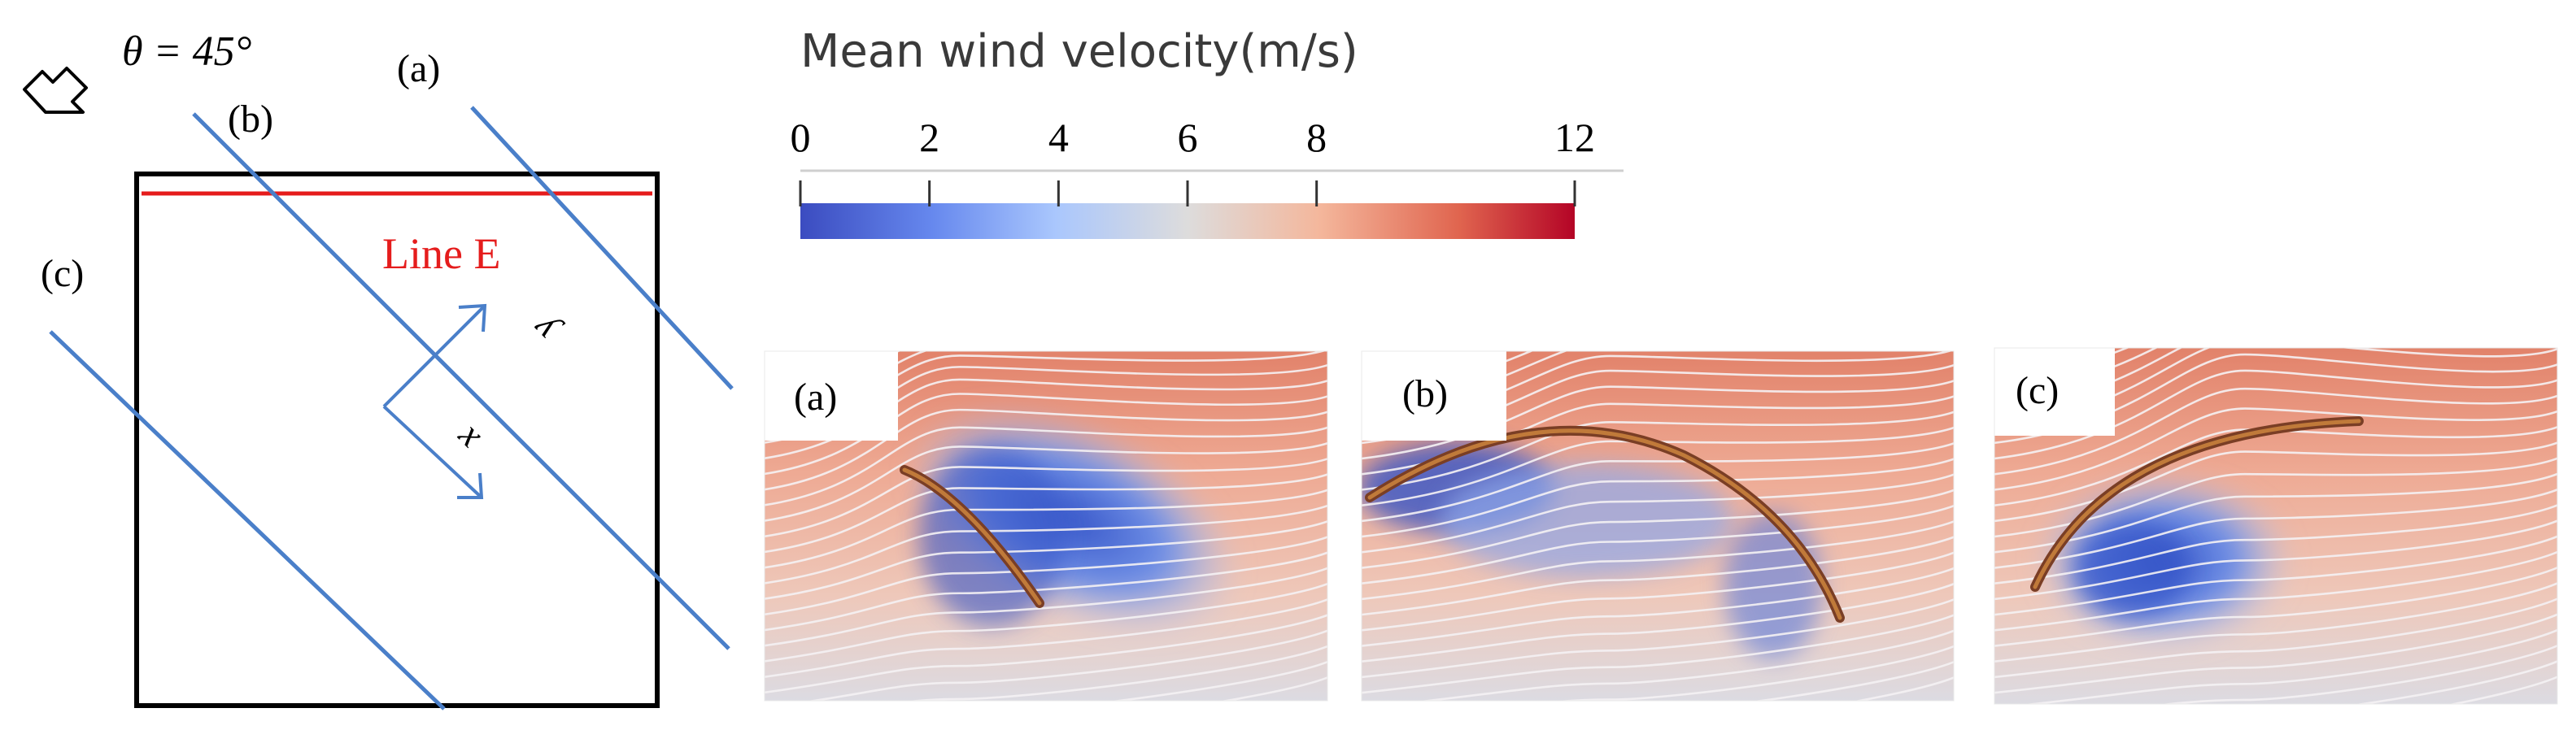  I want to click on colorbar-title: Mean wind velocity(m/s), so click(1079, 51).